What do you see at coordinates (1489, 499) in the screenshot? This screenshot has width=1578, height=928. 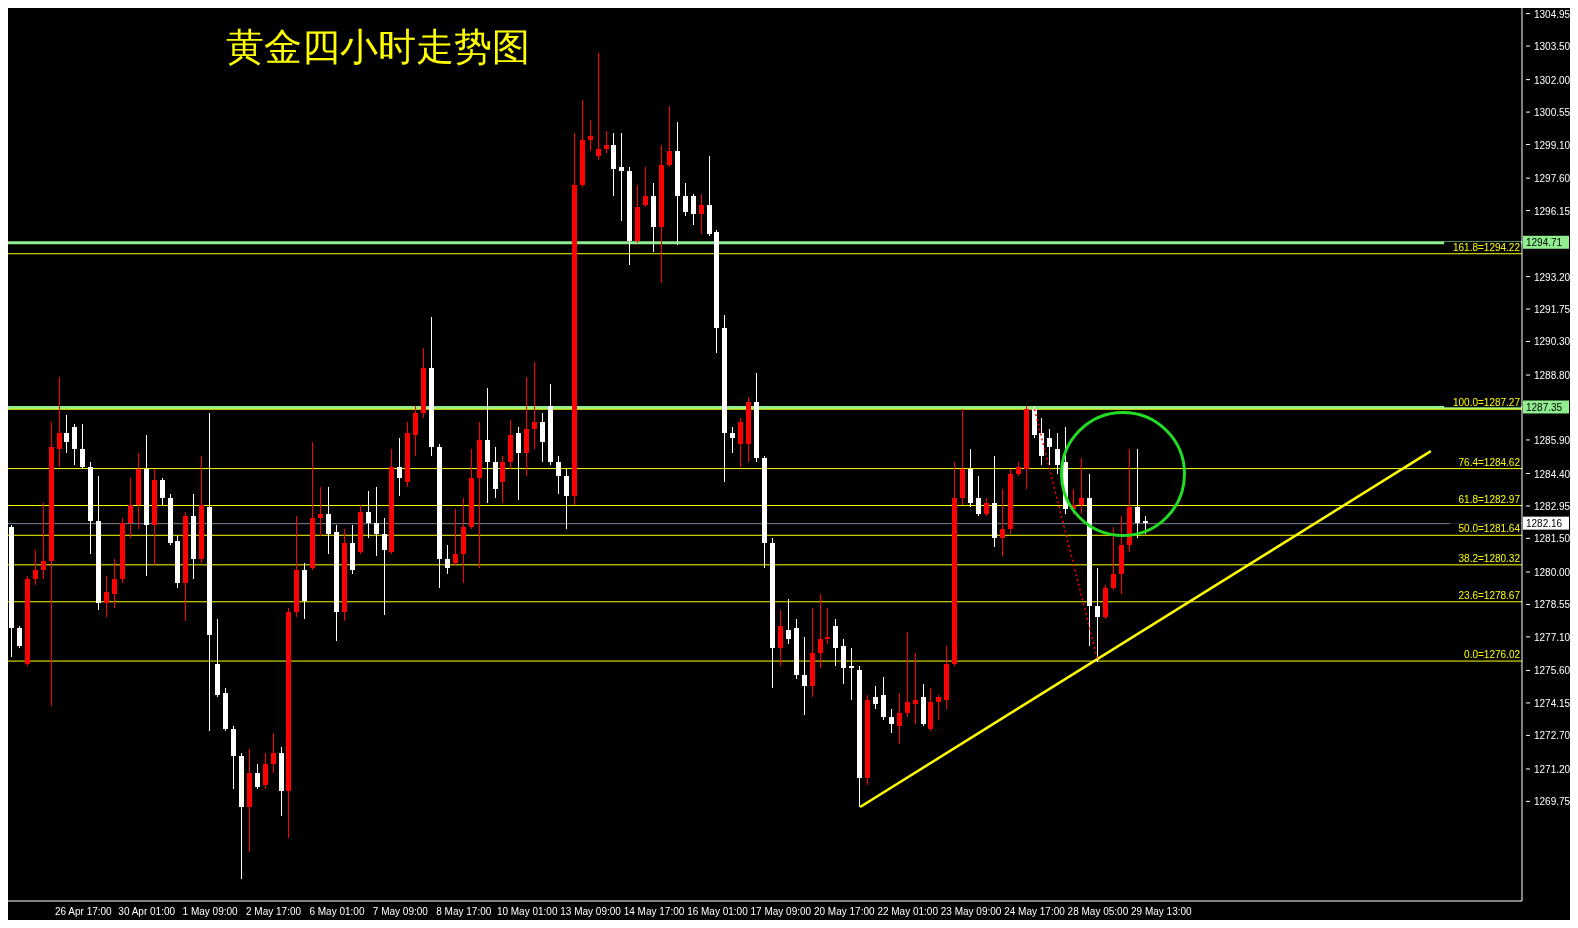 I see `ref-line-label: 61.8=1282.97` at bounding box center [1489, 499].